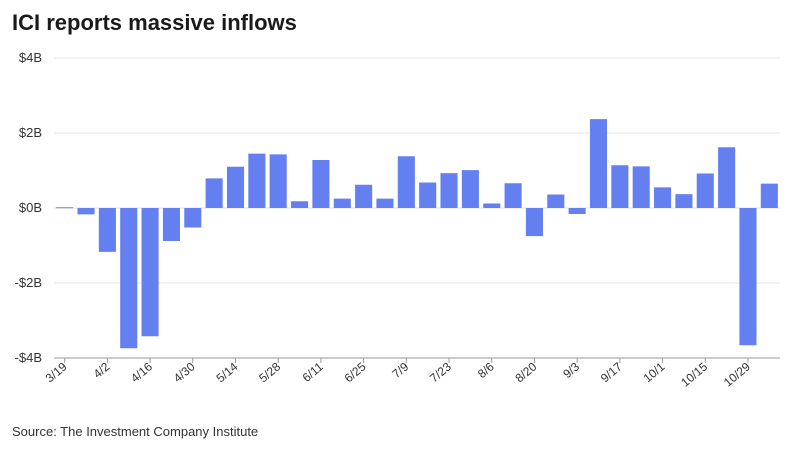 The height and width of the screenshot is (450, 800). I want to click on x-tick-label: 6/11, so click(313, 371).